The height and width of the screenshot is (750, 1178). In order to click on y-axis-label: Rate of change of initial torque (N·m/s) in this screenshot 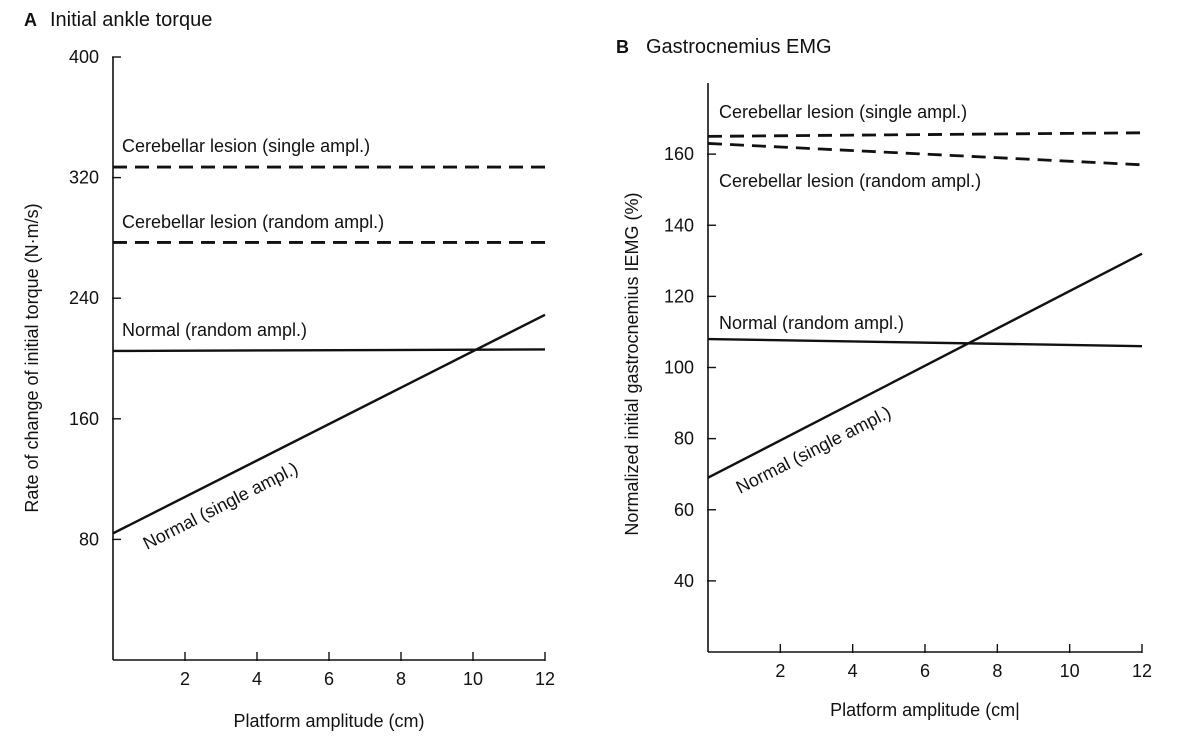, I will do `click(32, 357)`.